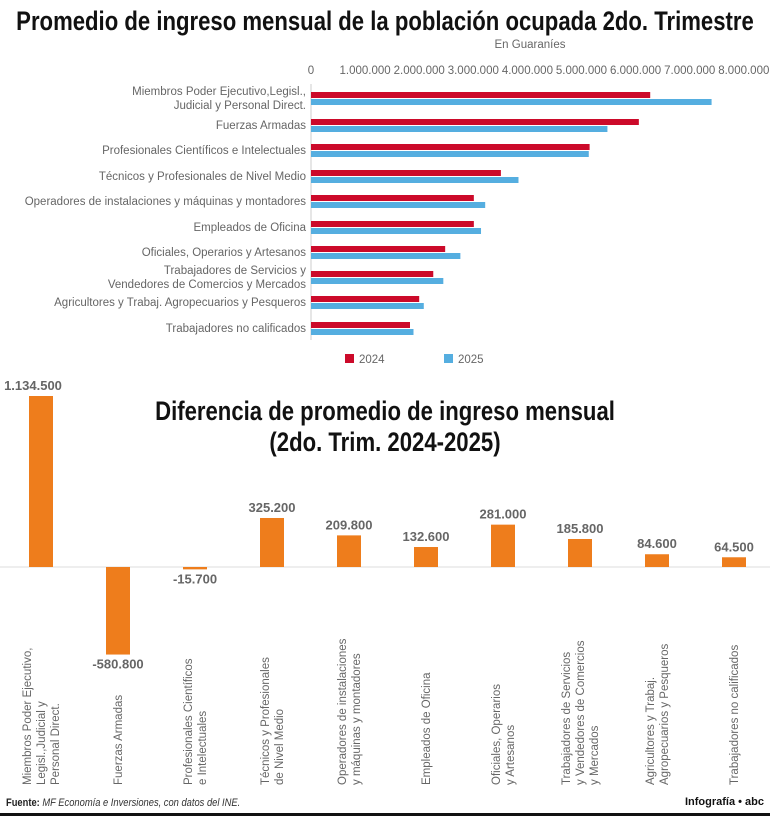 This screenshot has height=816, width=770. What do you see at coordinates (195, 578) in the screenshot?
I see `data-label: -15.700` at bounding box center [195, 578].